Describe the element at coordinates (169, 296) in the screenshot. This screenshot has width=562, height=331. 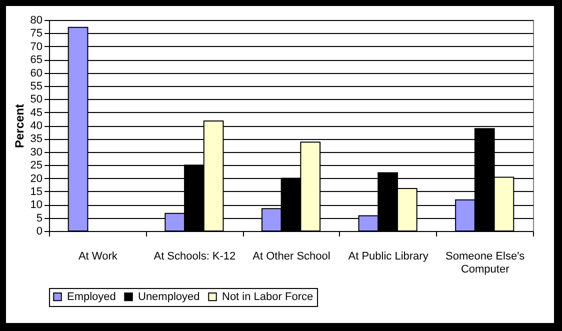
I see `legend-label: Unemployed` at that location.